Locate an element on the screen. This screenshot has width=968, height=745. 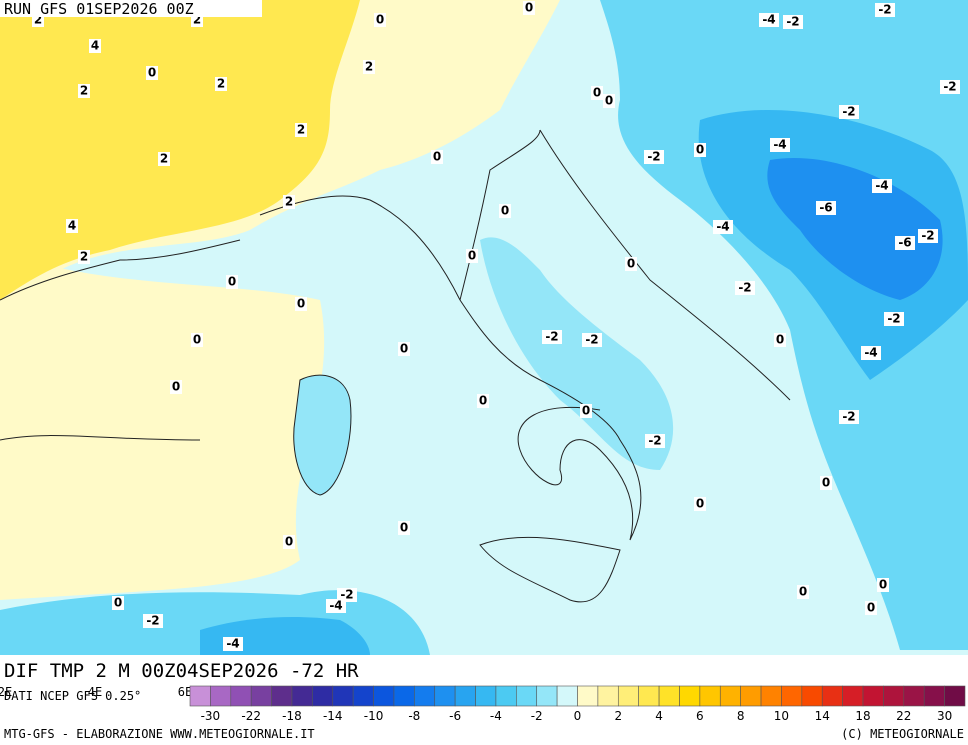
colorbar-tick-label: -4 is located at coordinates (496, 716).